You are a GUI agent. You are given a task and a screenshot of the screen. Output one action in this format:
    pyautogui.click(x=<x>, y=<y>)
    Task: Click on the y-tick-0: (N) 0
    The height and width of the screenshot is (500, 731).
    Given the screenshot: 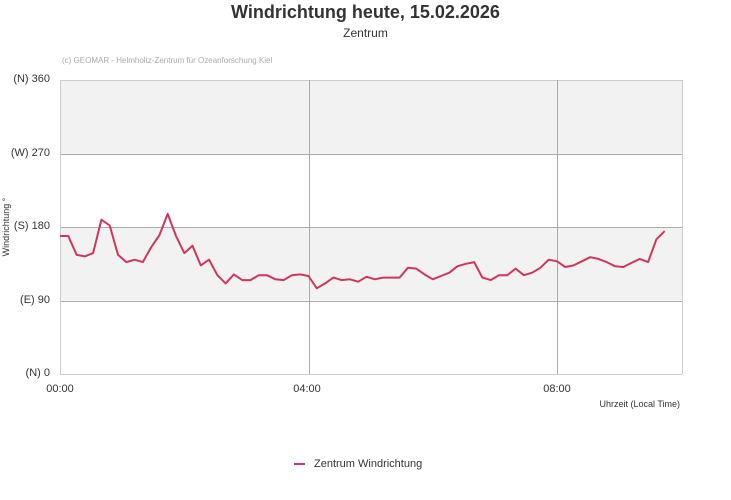 What is the action you would take?
    pyautogui.click(x=37, y=373)
    